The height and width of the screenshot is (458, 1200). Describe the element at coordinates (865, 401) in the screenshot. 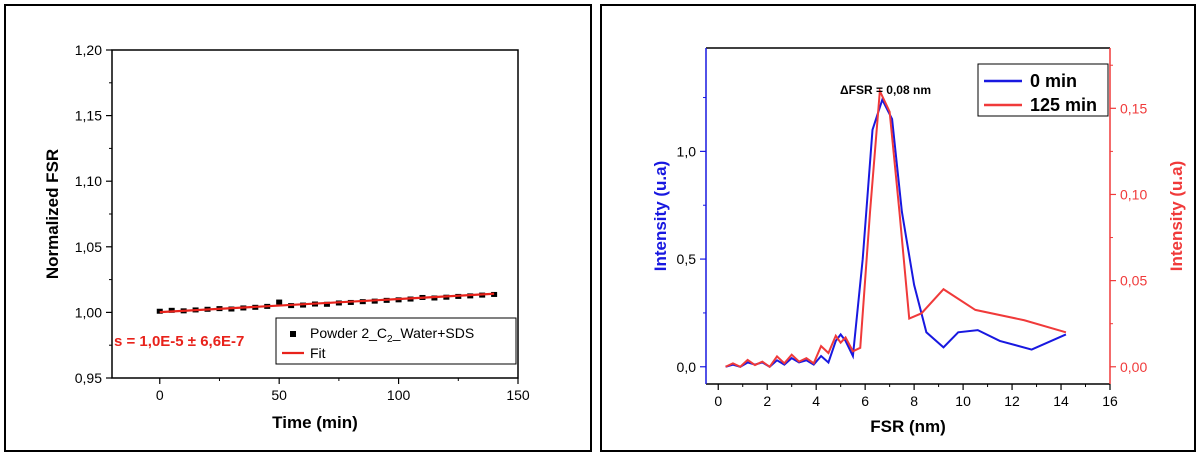

I see `x-tick-label: 6` at that location.